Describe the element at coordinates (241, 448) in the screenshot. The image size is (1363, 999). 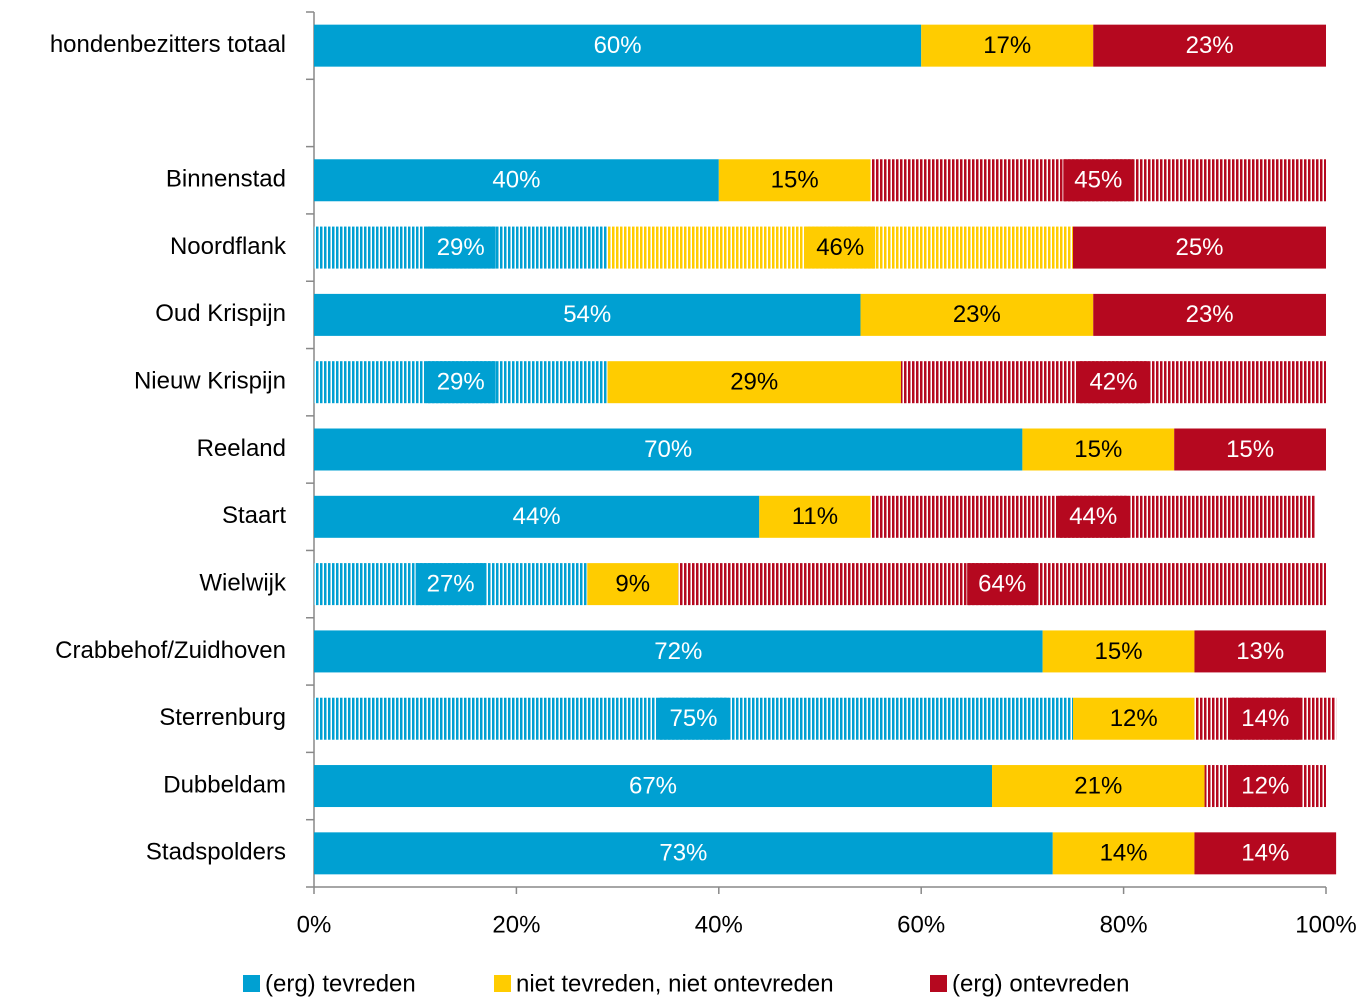
I see `y-tick-label: Reeland` at that location.